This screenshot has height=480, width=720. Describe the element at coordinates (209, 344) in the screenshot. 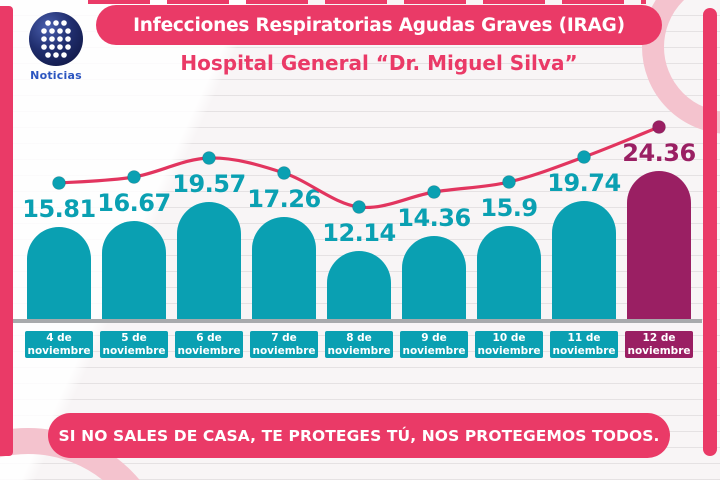

I see `x-axis-label-6-de-noviembre: 6 de noviembre` at that location.